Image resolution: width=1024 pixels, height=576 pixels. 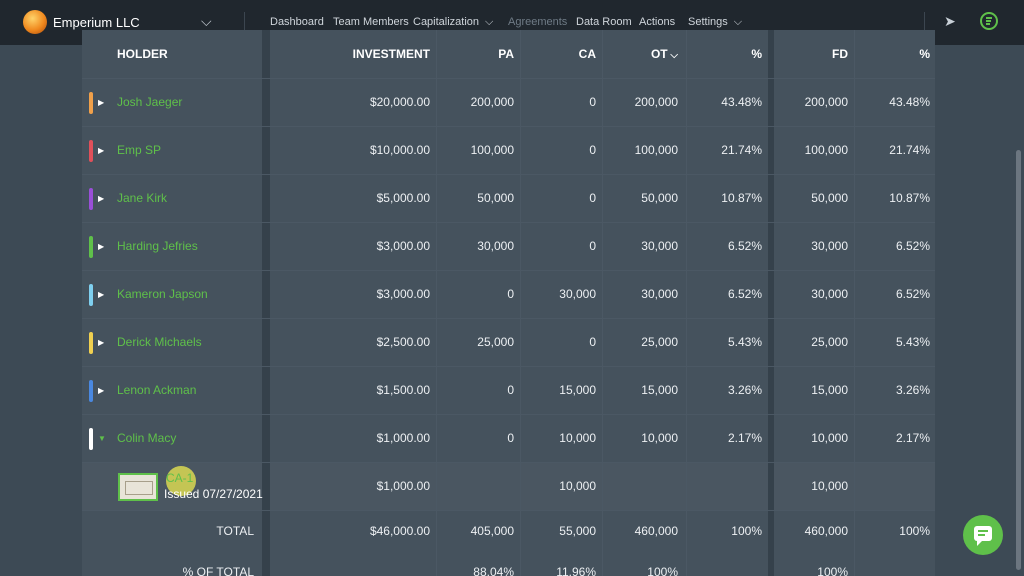 I want to click on holder-name-link: Harding Jefries, so click(x=157, y=246).